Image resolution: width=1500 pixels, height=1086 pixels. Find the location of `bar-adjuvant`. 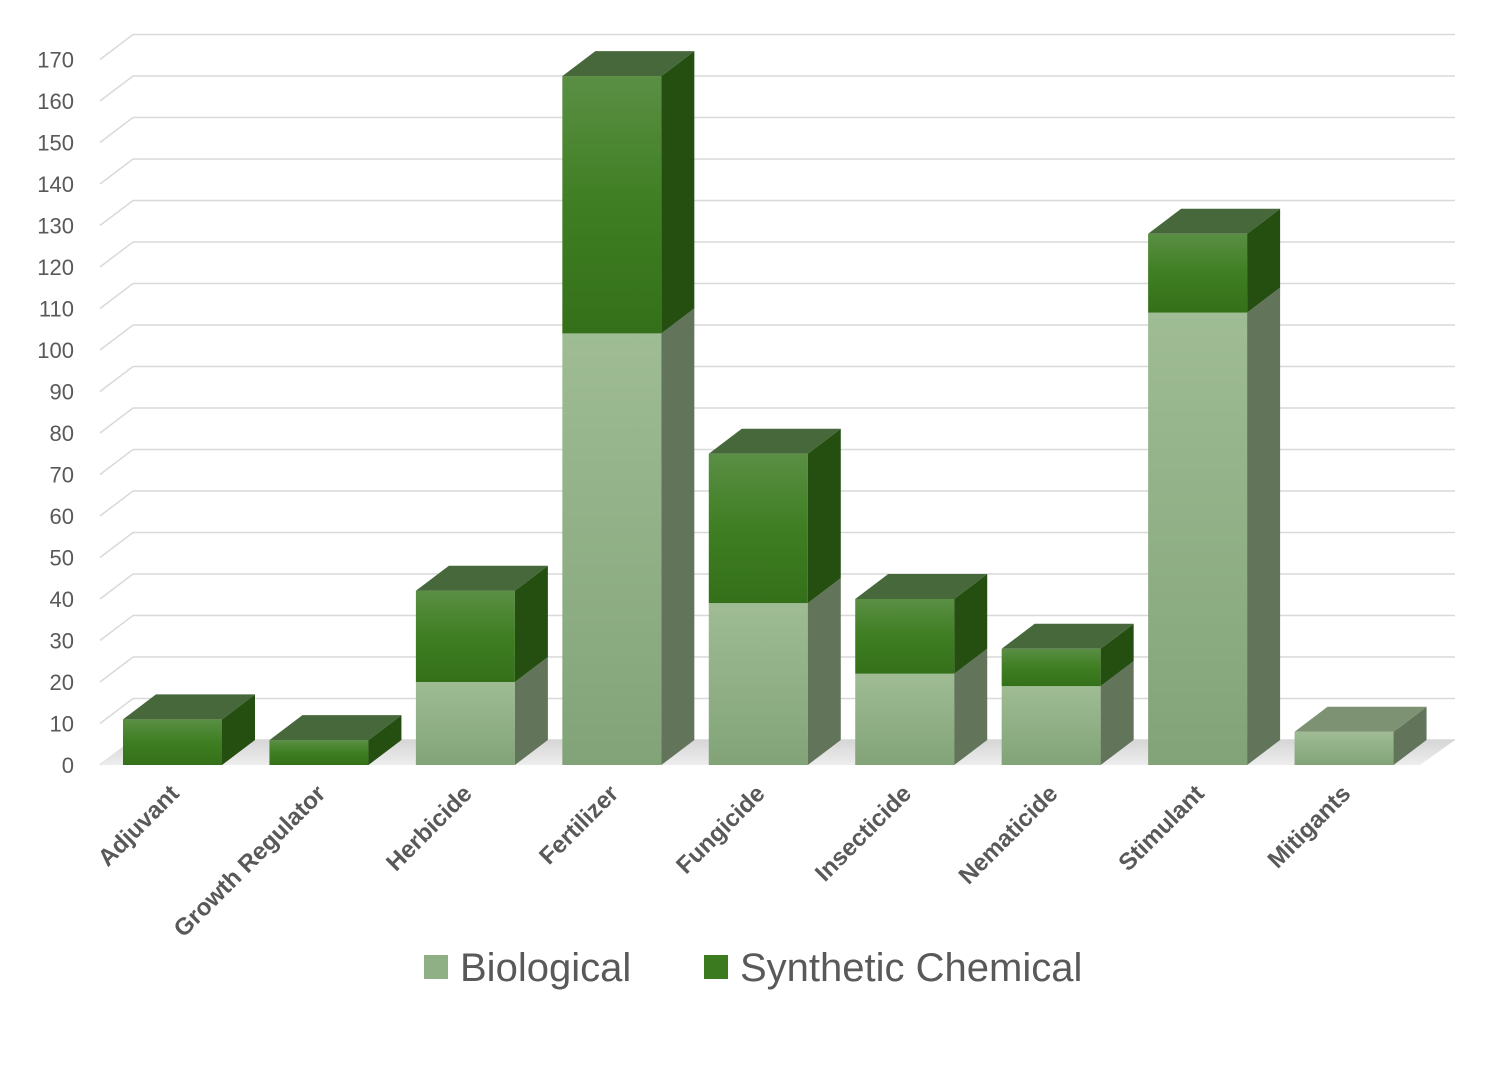

bar-adjuvant is located at coordinates (189, 729).